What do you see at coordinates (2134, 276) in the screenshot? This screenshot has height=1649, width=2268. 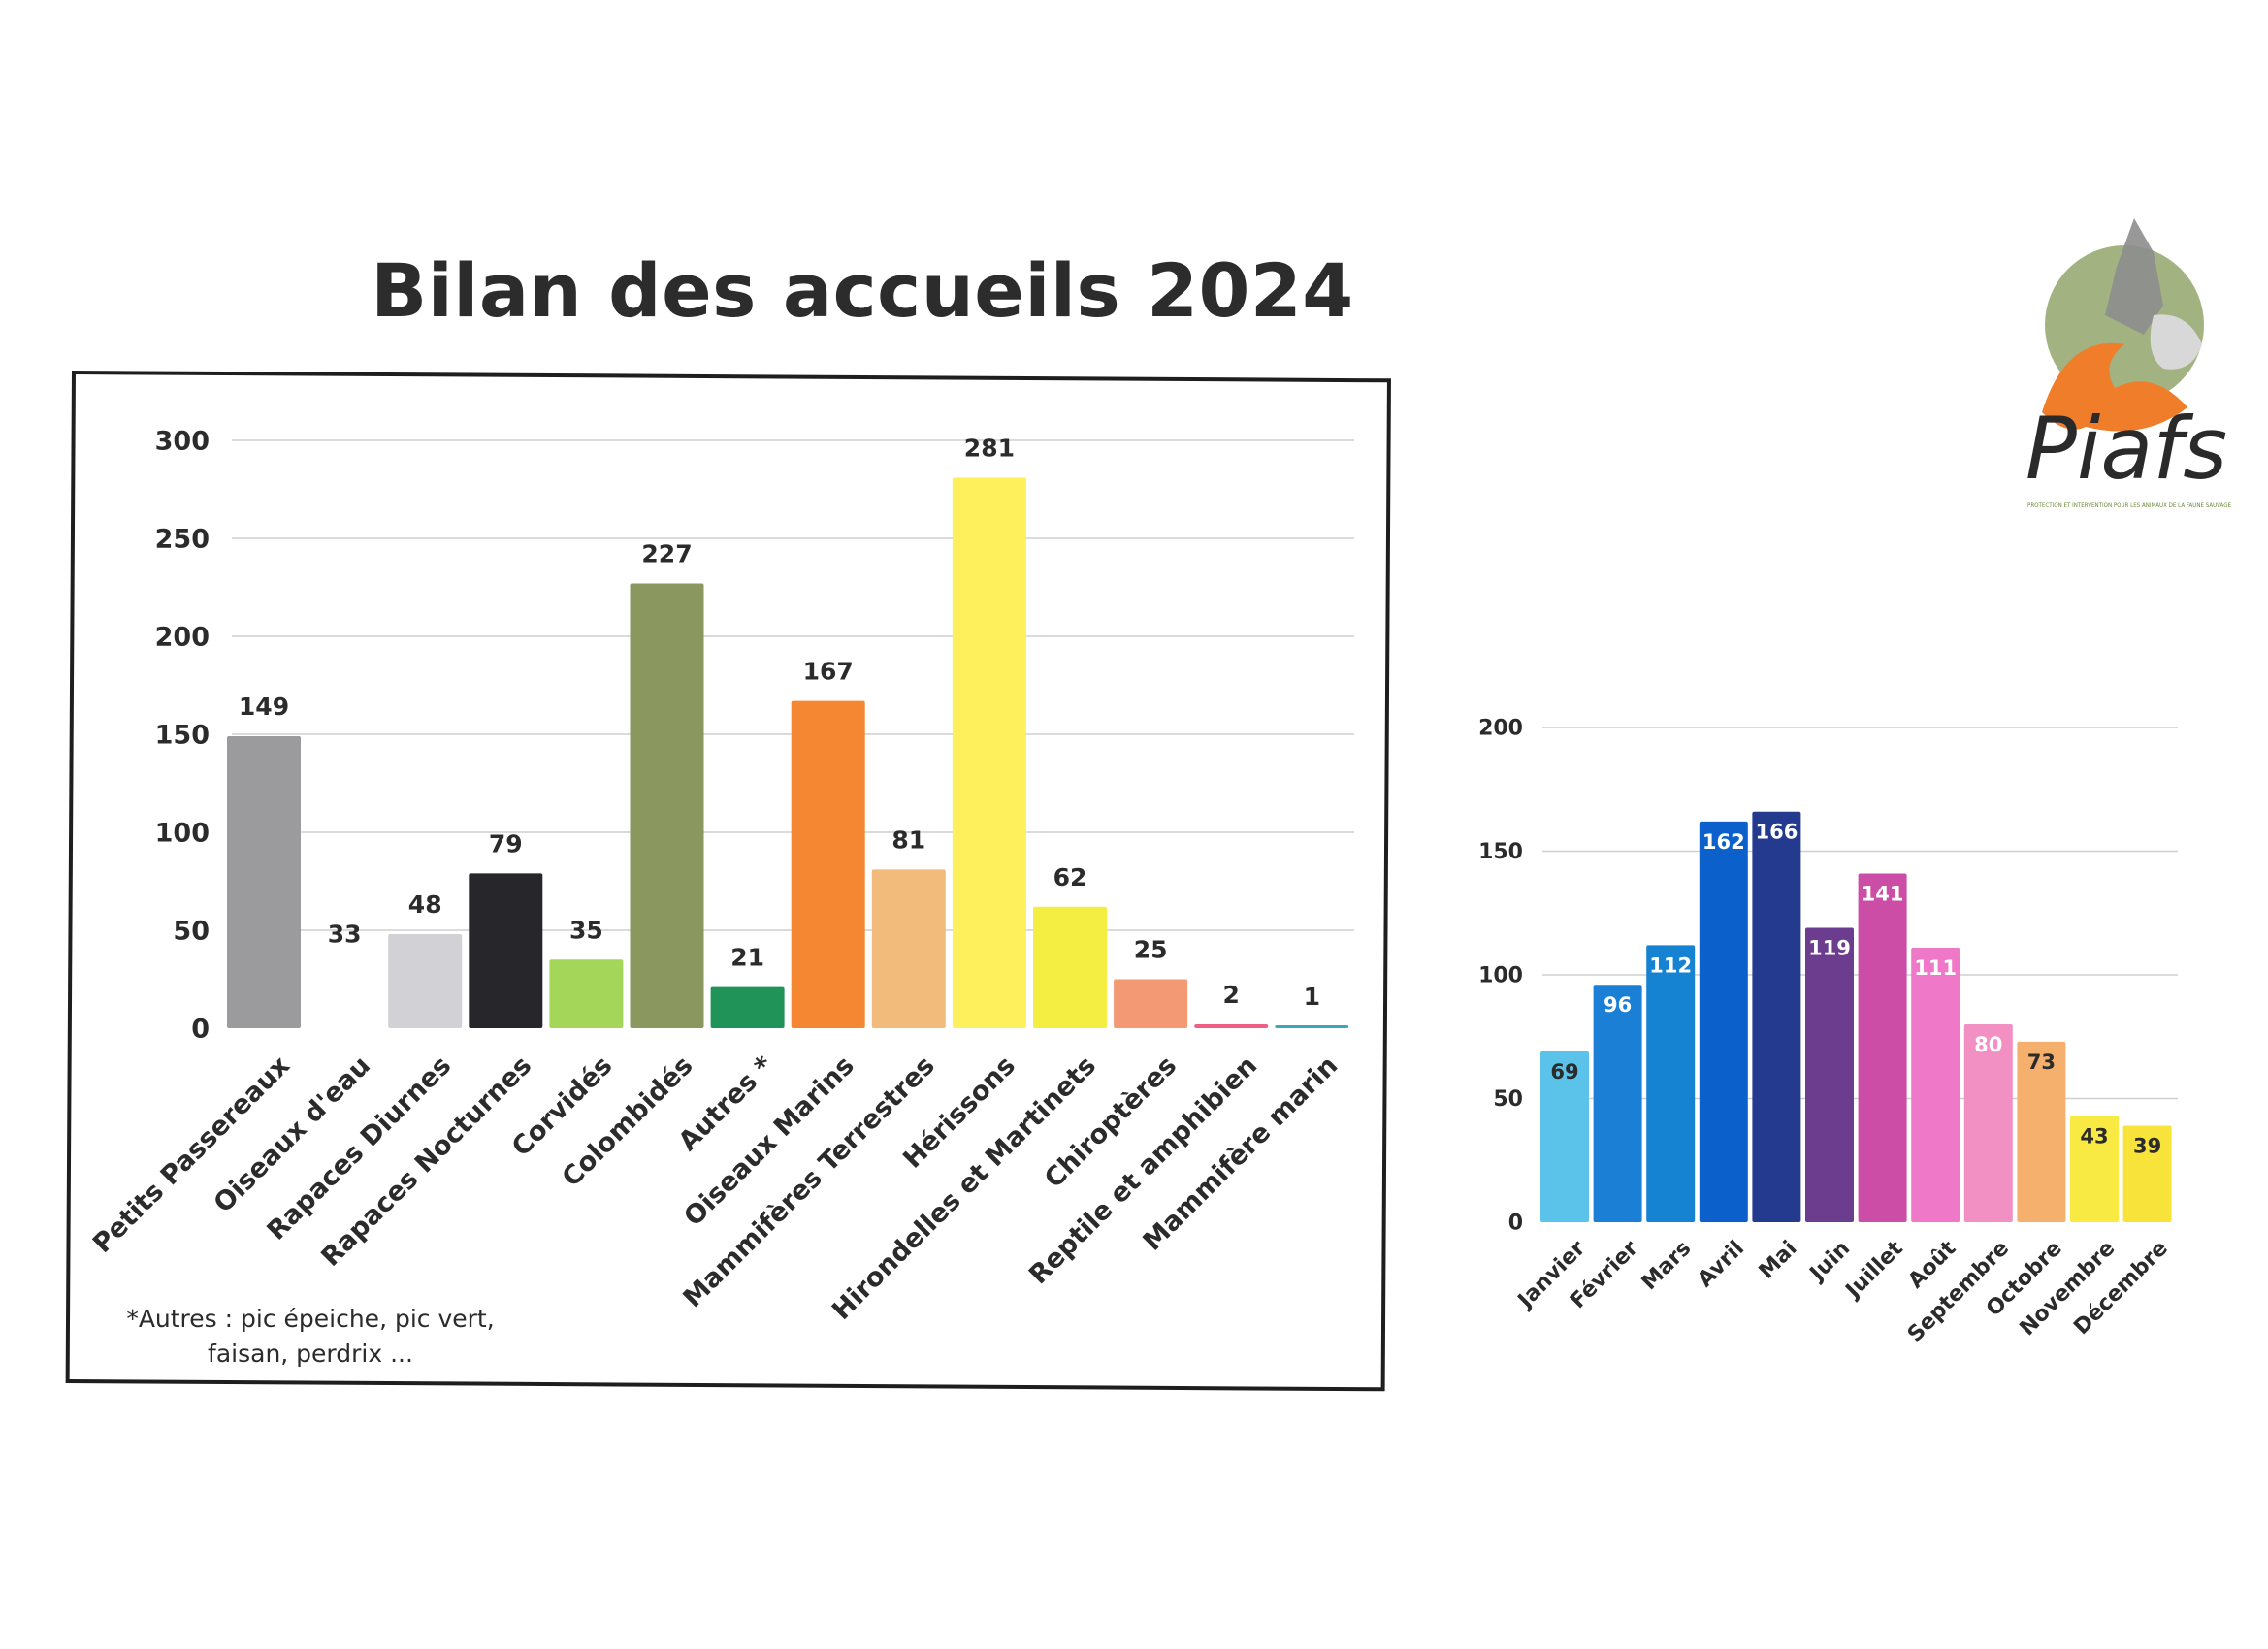 I see `bird-icon` at bounding box center [2134, 276].